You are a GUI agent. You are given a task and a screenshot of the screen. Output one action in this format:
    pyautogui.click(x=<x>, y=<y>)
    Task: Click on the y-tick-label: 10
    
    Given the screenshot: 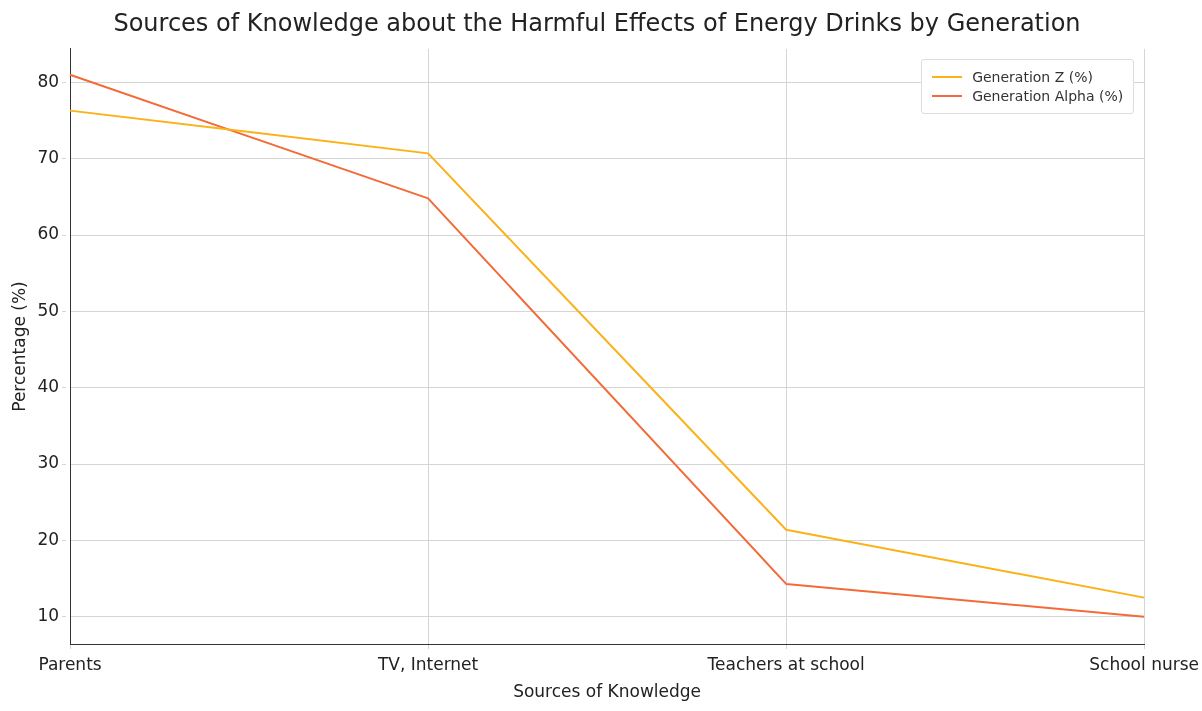 What is the action you would take?
    pyautogui.click(x=48, y=615)
    